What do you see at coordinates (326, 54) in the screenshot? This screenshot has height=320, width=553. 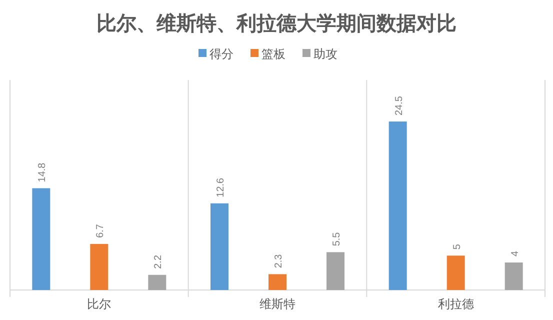 I see `legend-label: 助攻` at bounding box center [326, 54].